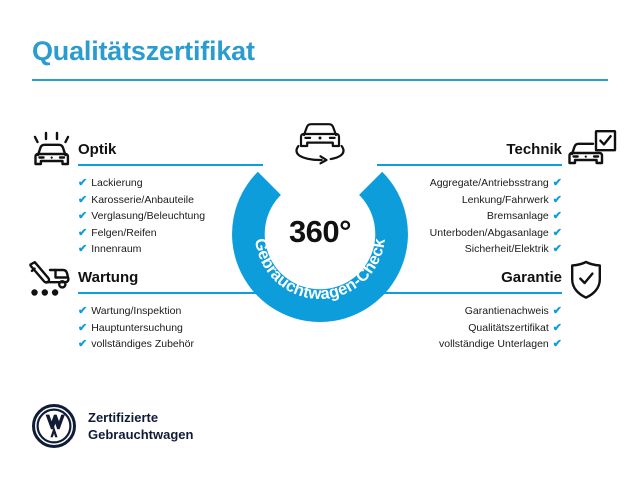  What do you see at coordinates (170, 293) in the screenshot?
I see `section-wartung-divider` at bounding box center [170, 293].